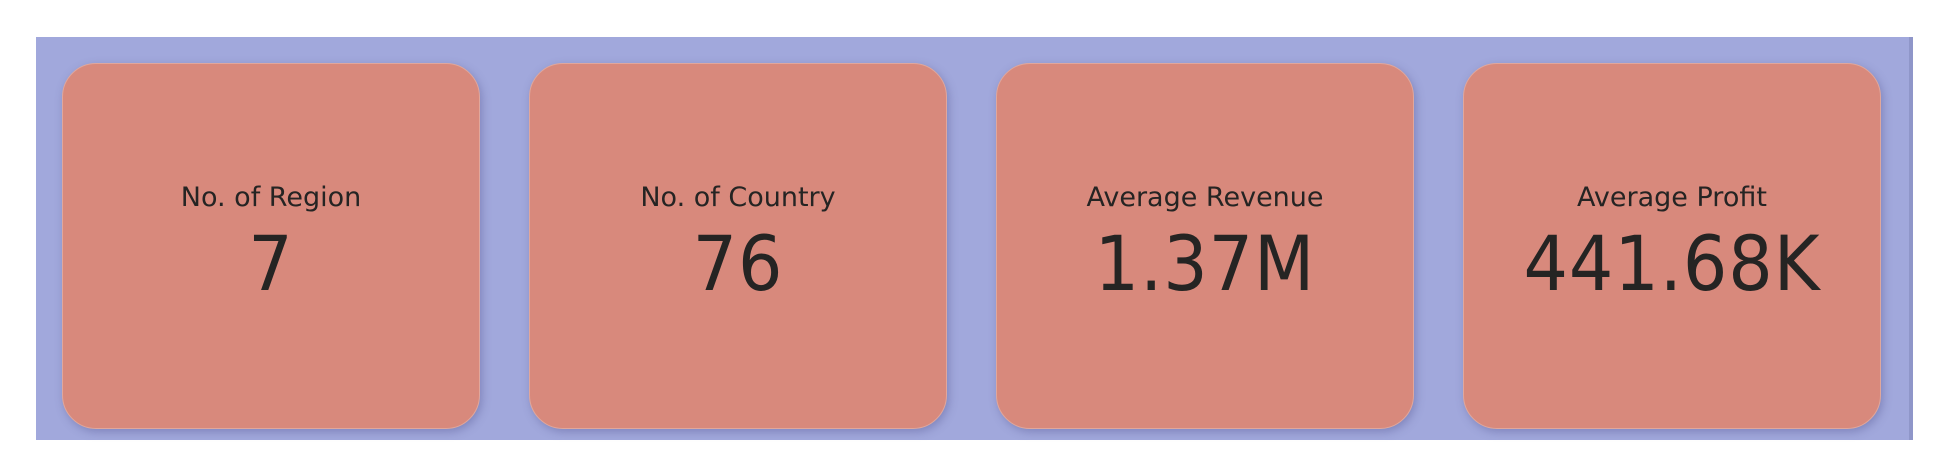 The height and width of the screenshot is (476, 1949). Describe the element at coordinates (271, 197) in the screenshot. I see `kpi-card-label: No. of Region` at that location.